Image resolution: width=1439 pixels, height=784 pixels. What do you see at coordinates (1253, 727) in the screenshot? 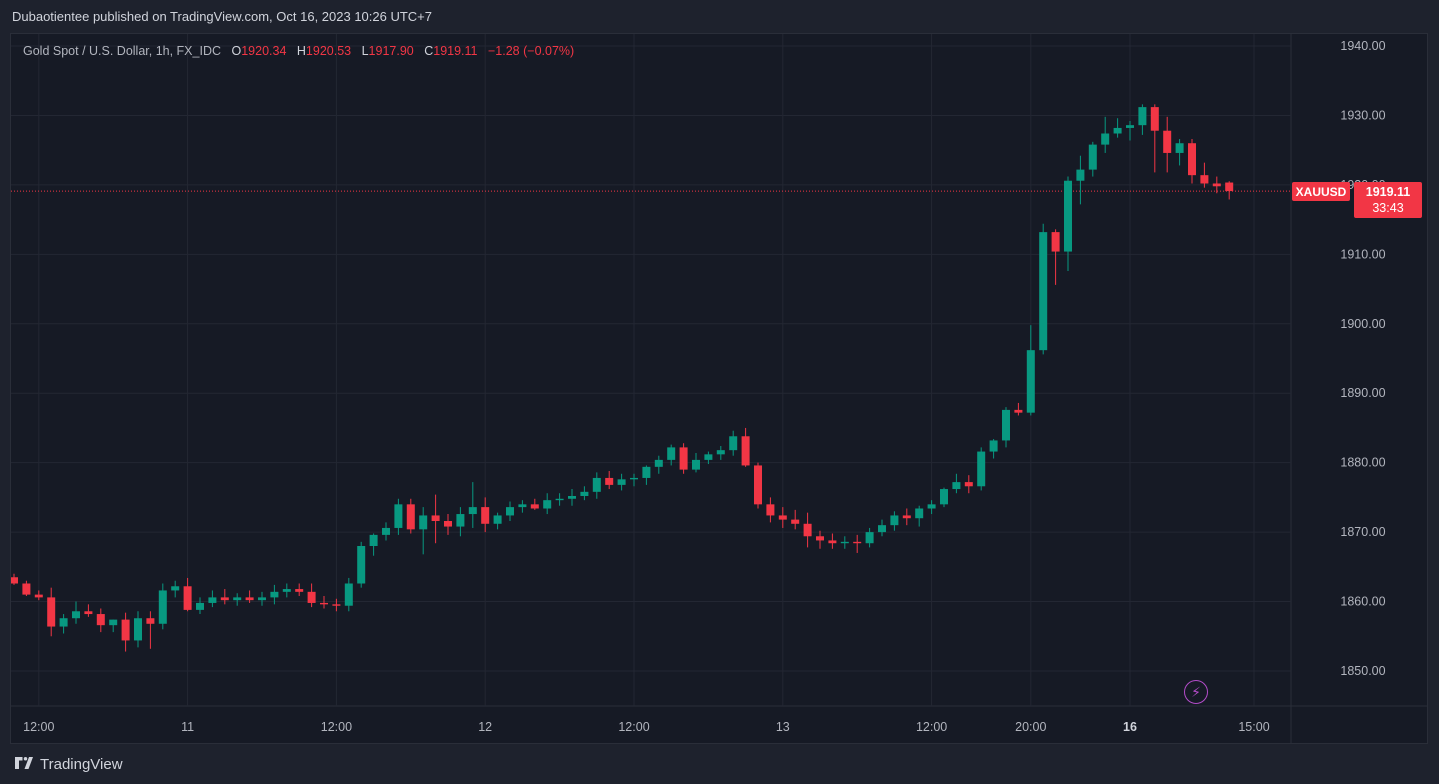
I see `x-tick-label: 15:00` at bounding box center [1253, 727].